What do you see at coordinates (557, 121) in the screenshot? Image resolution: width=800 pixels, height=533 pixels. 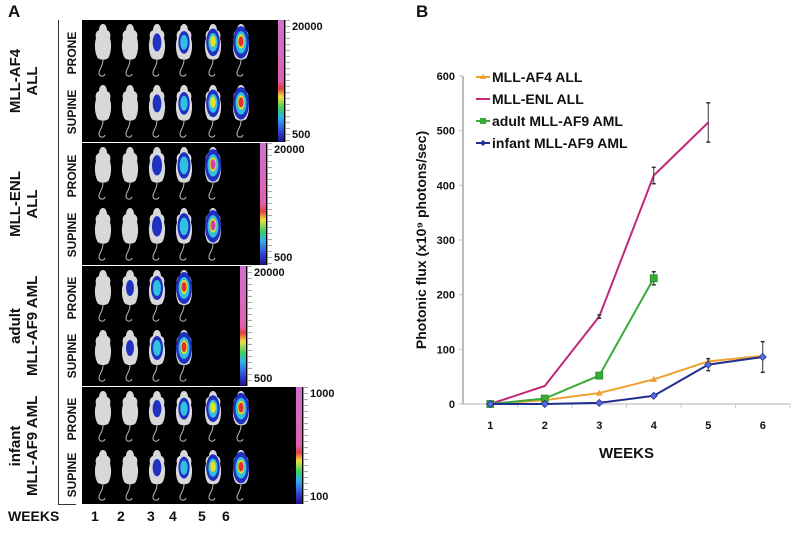 I see `legend-entry-label: adult MLL-AF9 AML` at bounding box center [557, 121].